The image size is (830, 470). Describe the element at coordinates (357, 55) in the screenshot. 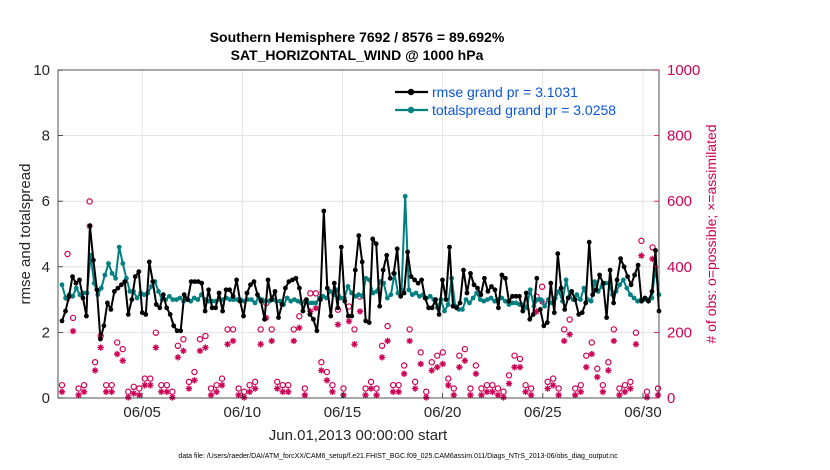

I see `chart-subtitle: SAT_HORIZONTAL_WIND @ 1000 hPa` at that location.